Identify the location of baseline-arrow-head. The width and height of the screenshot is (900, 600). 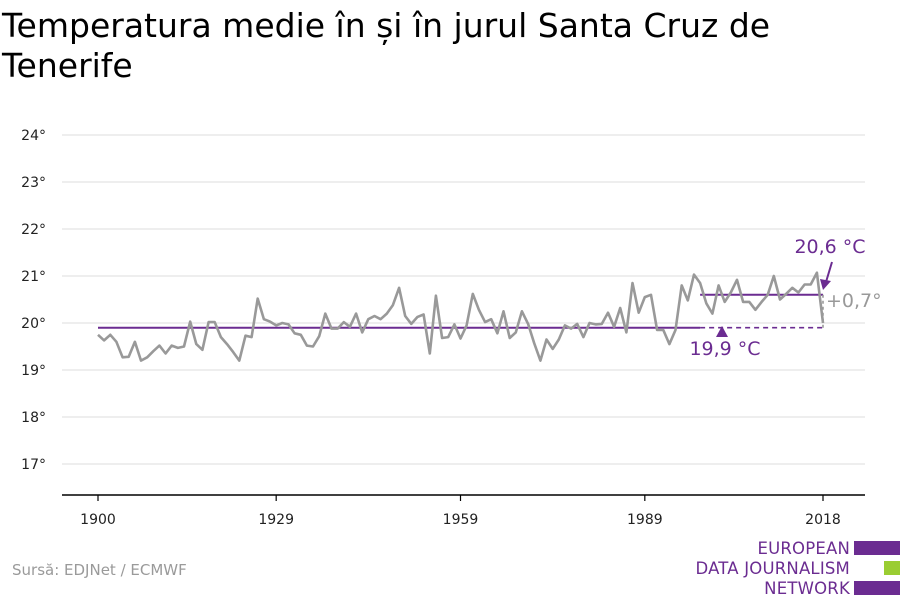
(722, 331).